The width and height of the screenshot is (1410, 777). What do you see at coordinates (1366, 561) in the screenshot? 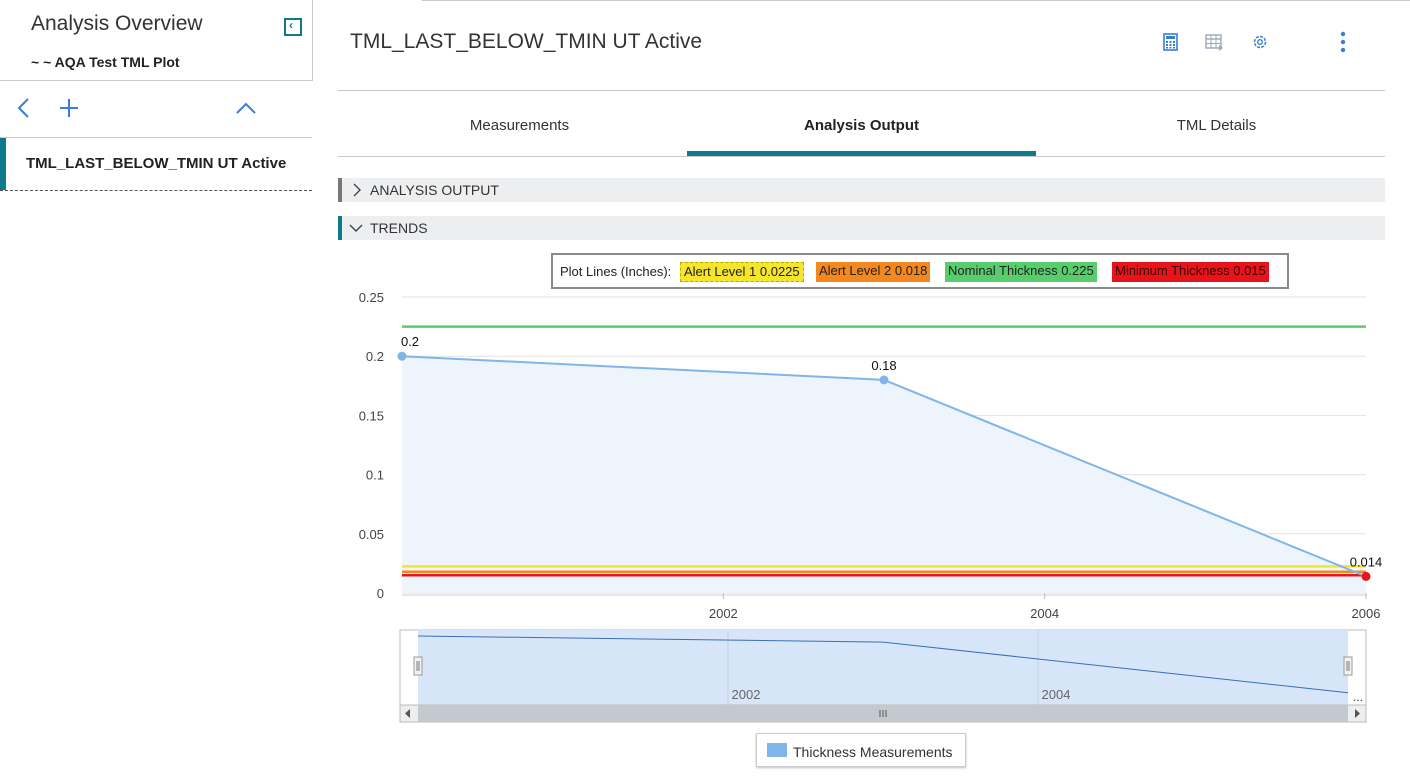
I see `data-label: 0.014` at bounding box center [1366, 561].